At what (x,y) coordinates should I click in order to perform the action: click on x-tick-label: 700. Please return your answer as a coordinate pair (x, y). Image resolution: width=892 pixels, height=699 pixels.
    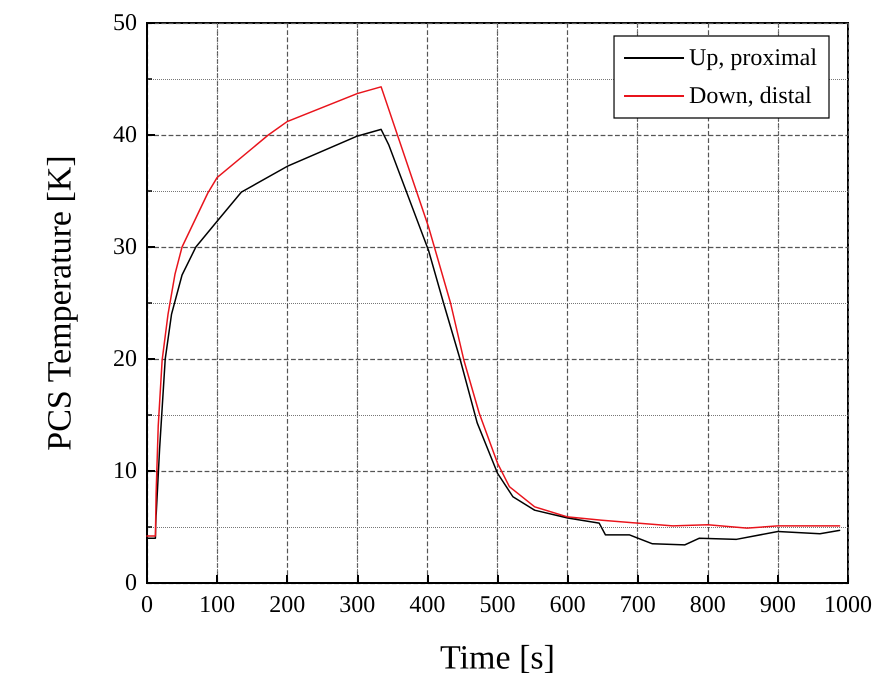
    Looking at the image, I should click on (638, 605).